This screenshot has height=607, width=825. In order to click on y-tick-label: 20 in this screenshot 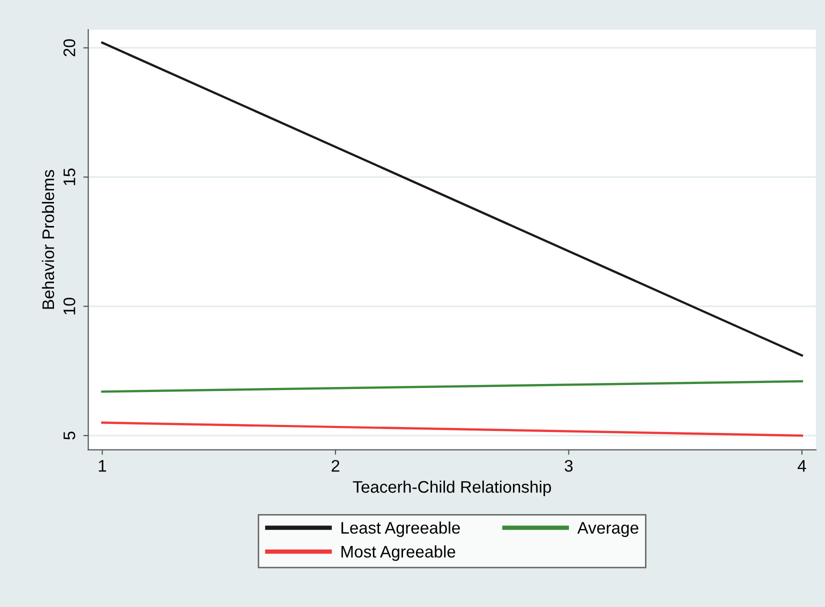, I will do `click(69, 47)`.